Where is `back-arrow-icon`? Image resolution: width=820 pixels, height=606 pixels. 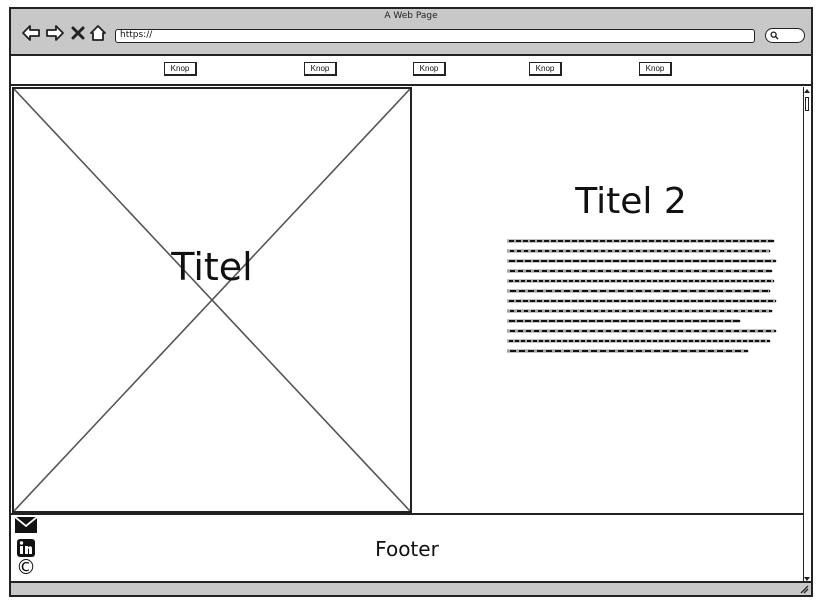 back-arrow-icon is located at coordinates (31, 33).